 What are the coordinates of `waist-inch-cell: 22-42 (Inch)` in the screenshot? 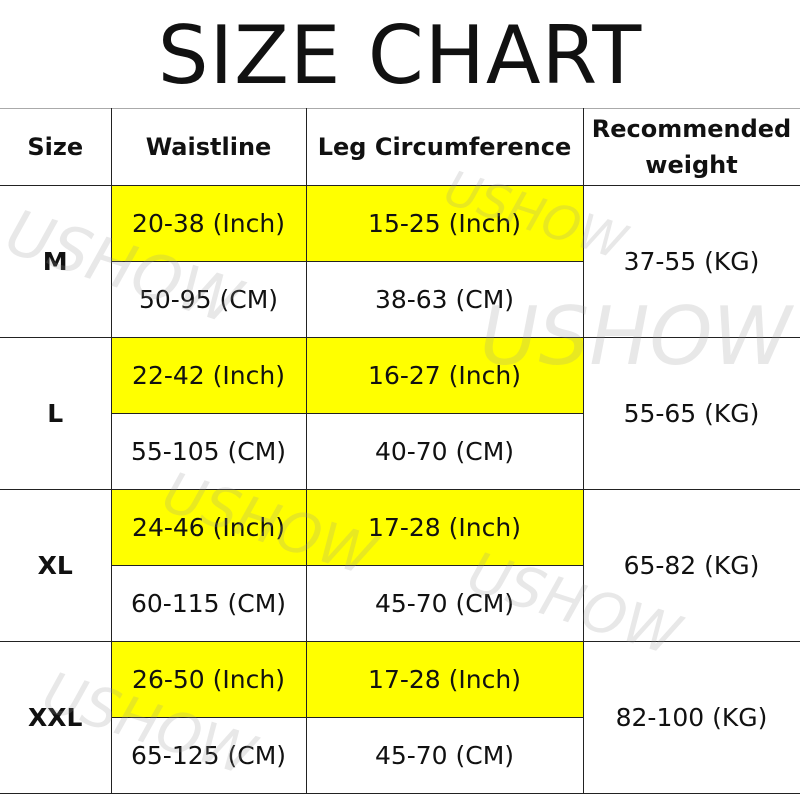 It's located at (208, 375).